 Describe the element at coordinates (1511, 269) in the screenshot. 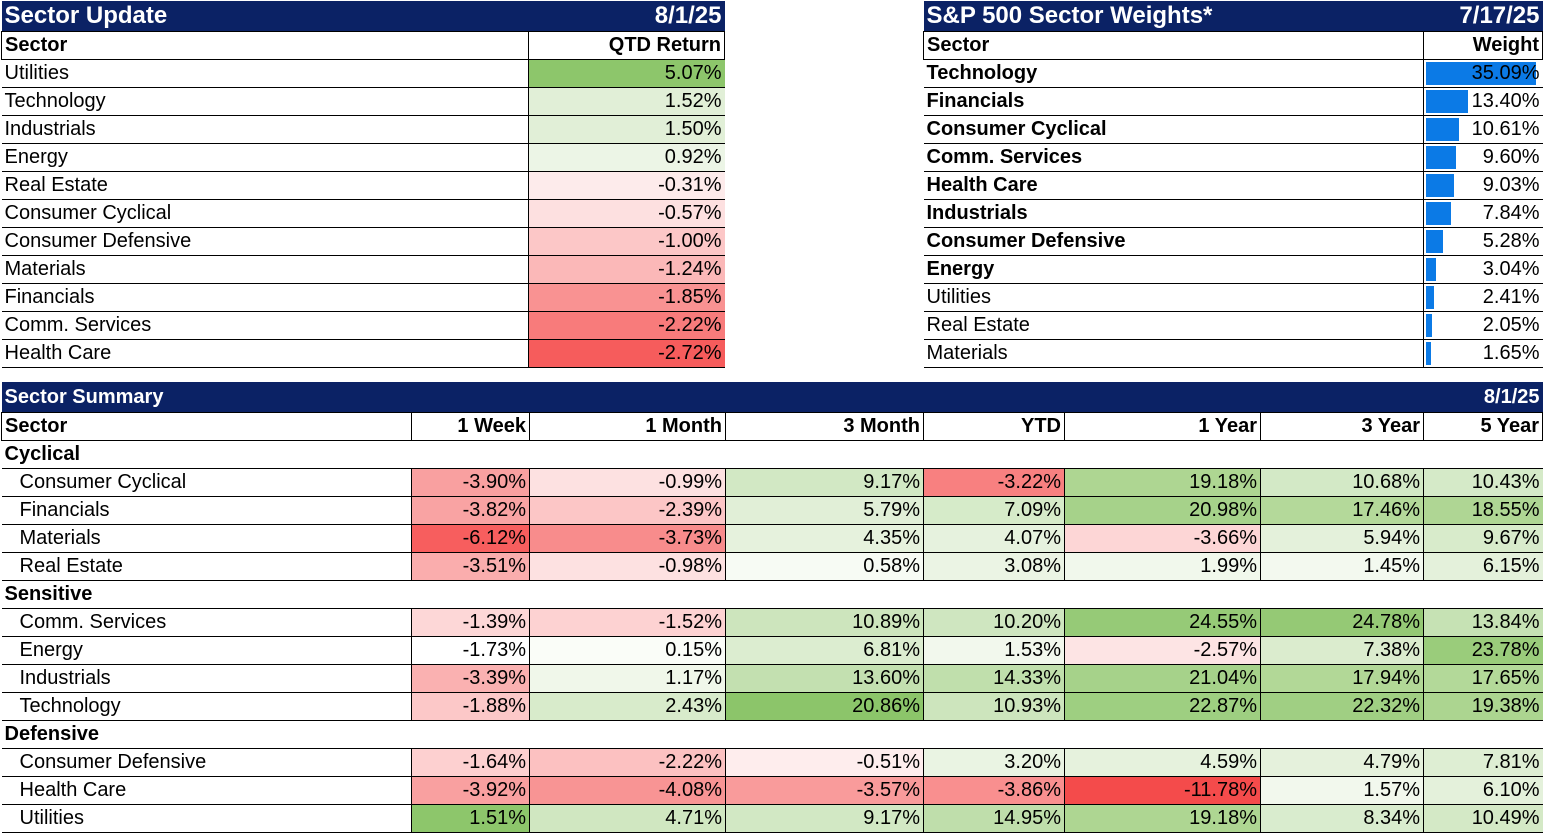

I see `weight-value: 3.04%` at that location.